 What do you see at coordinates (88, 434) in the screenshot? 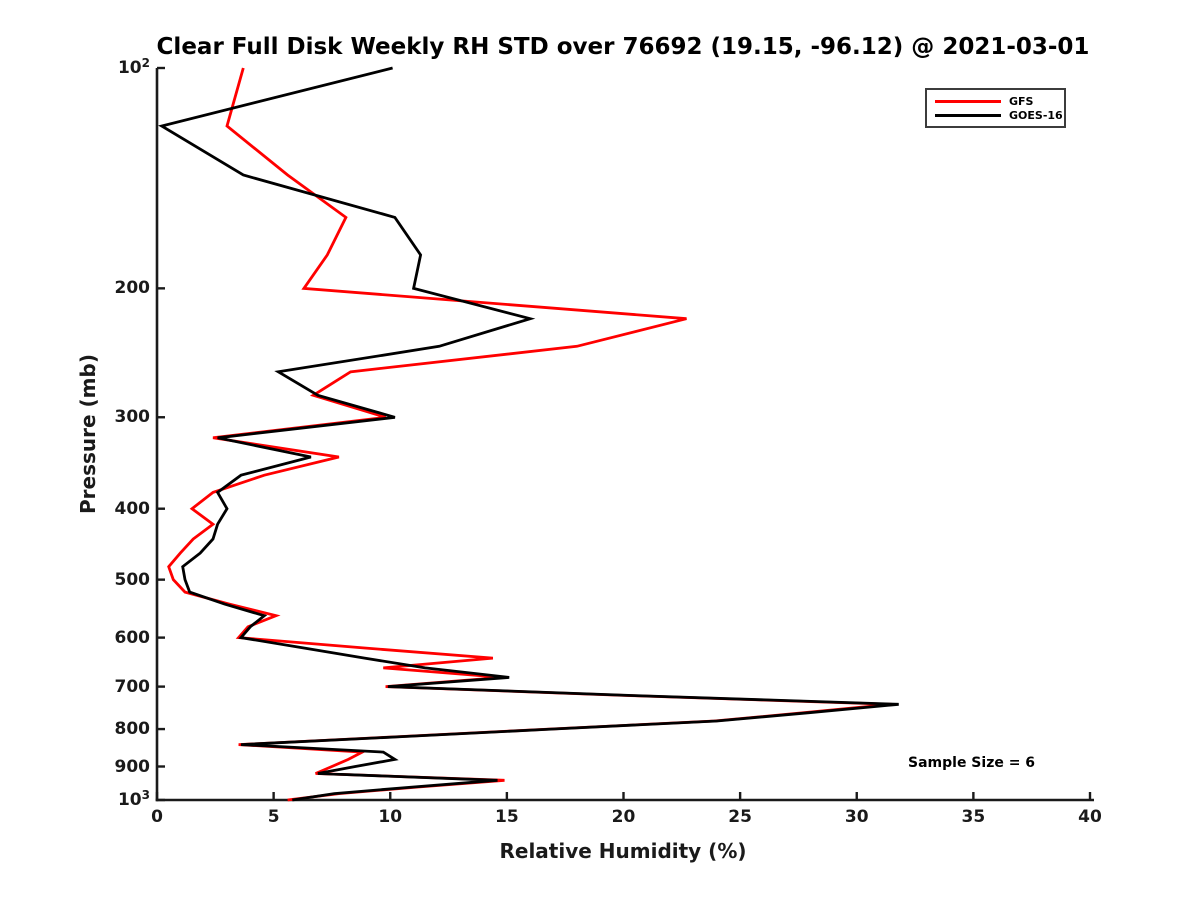
I see `y-axis-label: Pressure (mb)` at bounding box center [88, 434].